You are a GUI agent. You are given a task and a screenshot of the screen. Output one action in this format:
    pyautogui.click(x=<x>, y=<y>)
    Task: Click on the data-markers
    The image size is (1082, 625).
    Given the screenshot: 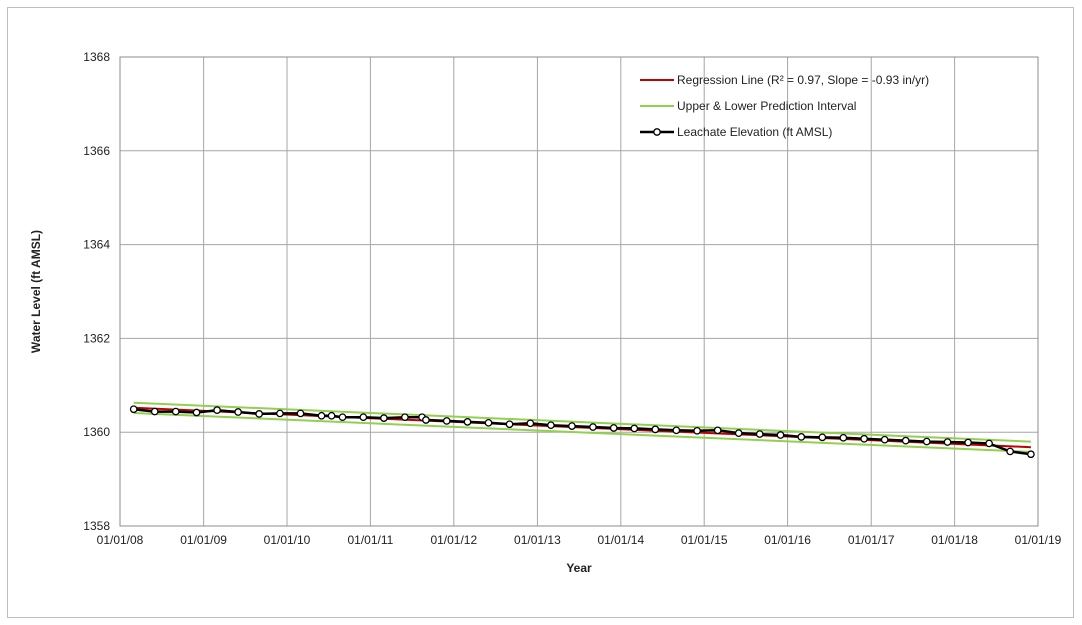 What is the action you would take?
    pyautogui.click(x=582, y=432)
    